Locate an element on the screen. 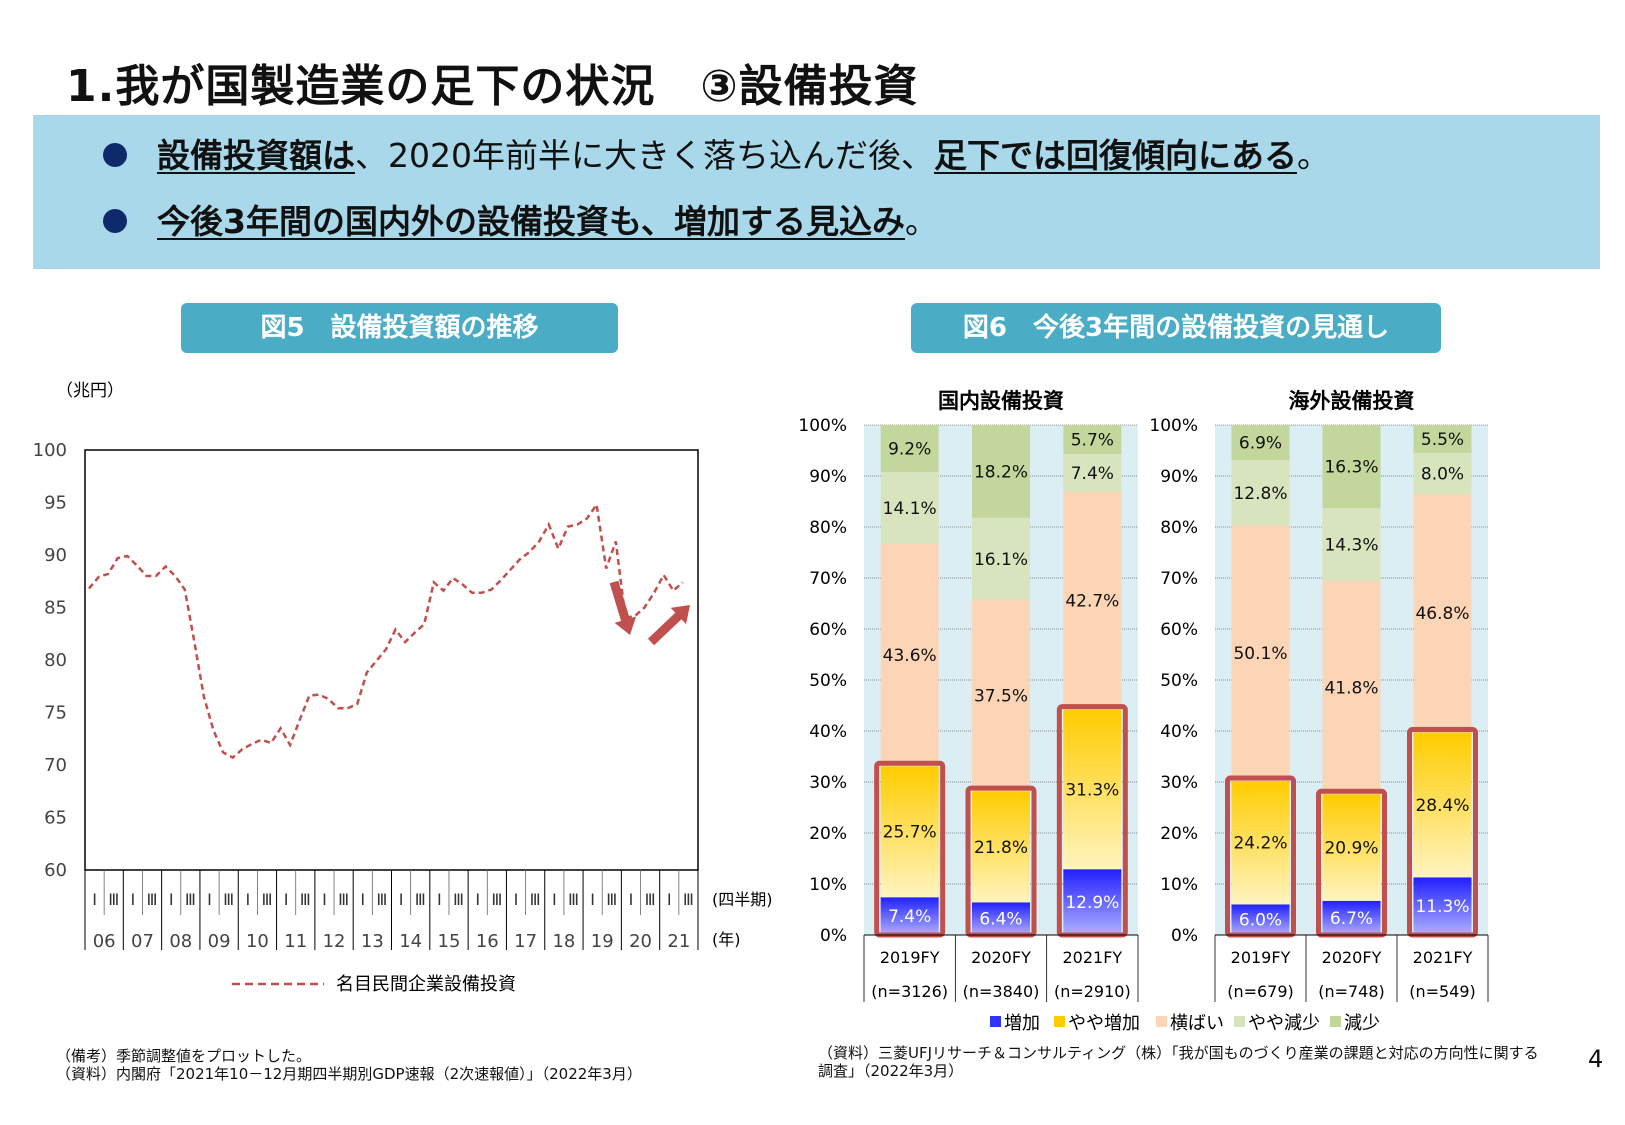 This screenshot has height=1125, width=1625. y-tick-label: 85 is located at coordinates (55, 608).